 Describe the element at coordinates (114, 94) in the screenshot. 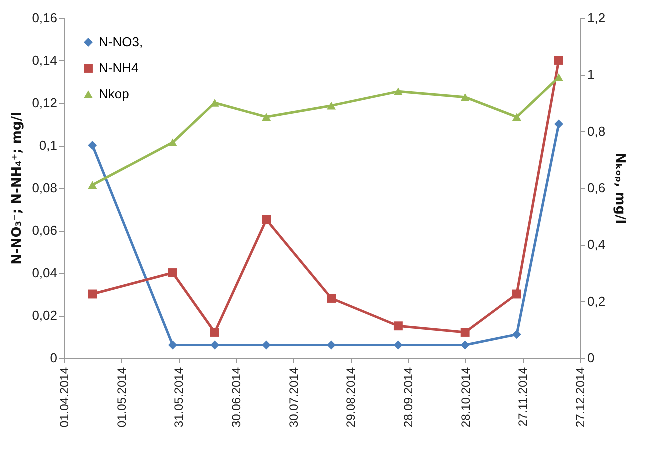

I see `legend-label: Nkop` at that location.